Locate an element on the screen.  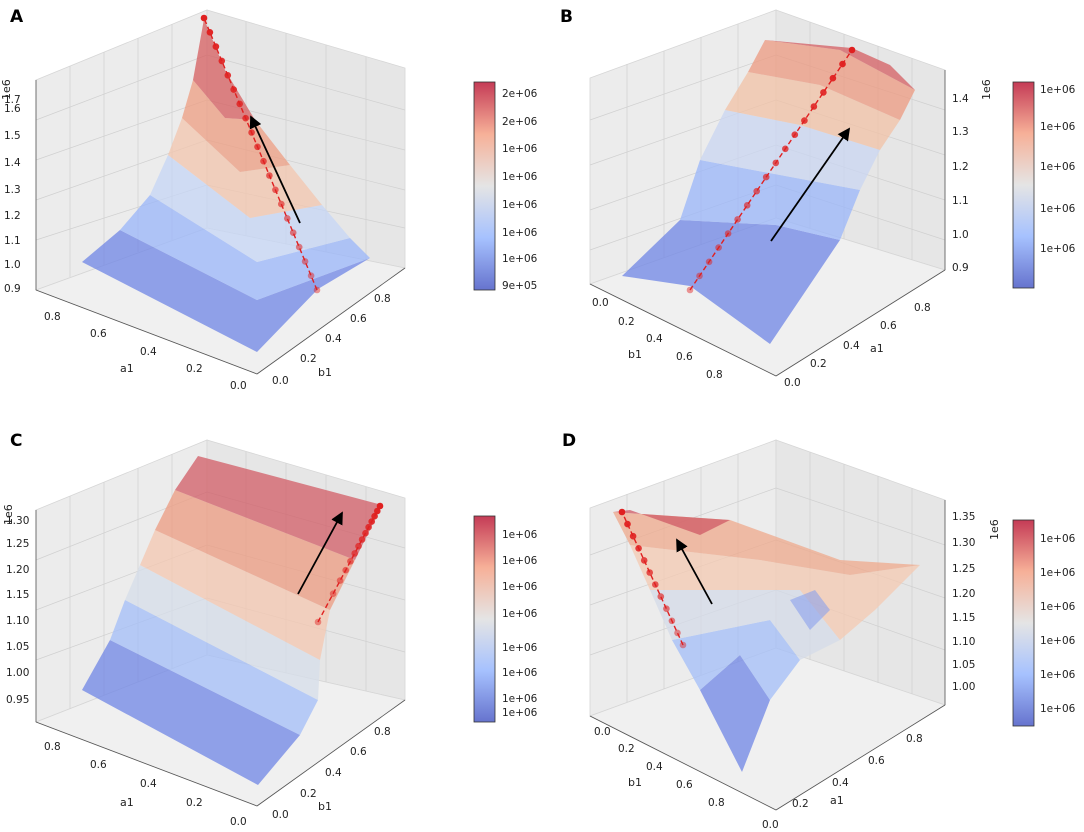
panel-b-ytick-2: 0.4 is located at coordinates (851, 346).